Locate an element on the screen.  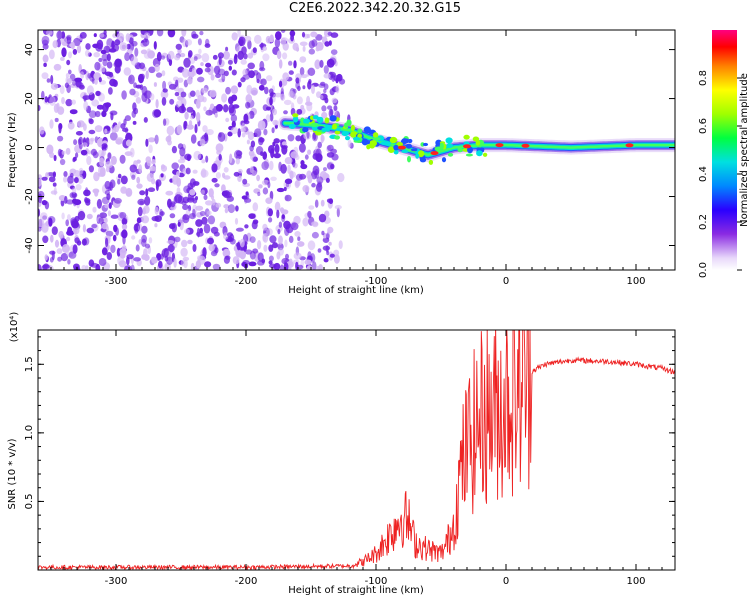
signal-peak is located at coordinates (499, 145).